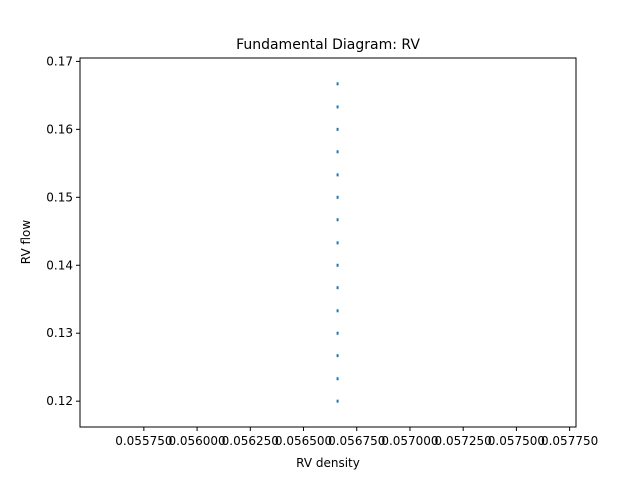 Image resolution: width=640 pixels, height=480 pixels. I want to click on y-axis-label: RV flow, so click(26, 242).